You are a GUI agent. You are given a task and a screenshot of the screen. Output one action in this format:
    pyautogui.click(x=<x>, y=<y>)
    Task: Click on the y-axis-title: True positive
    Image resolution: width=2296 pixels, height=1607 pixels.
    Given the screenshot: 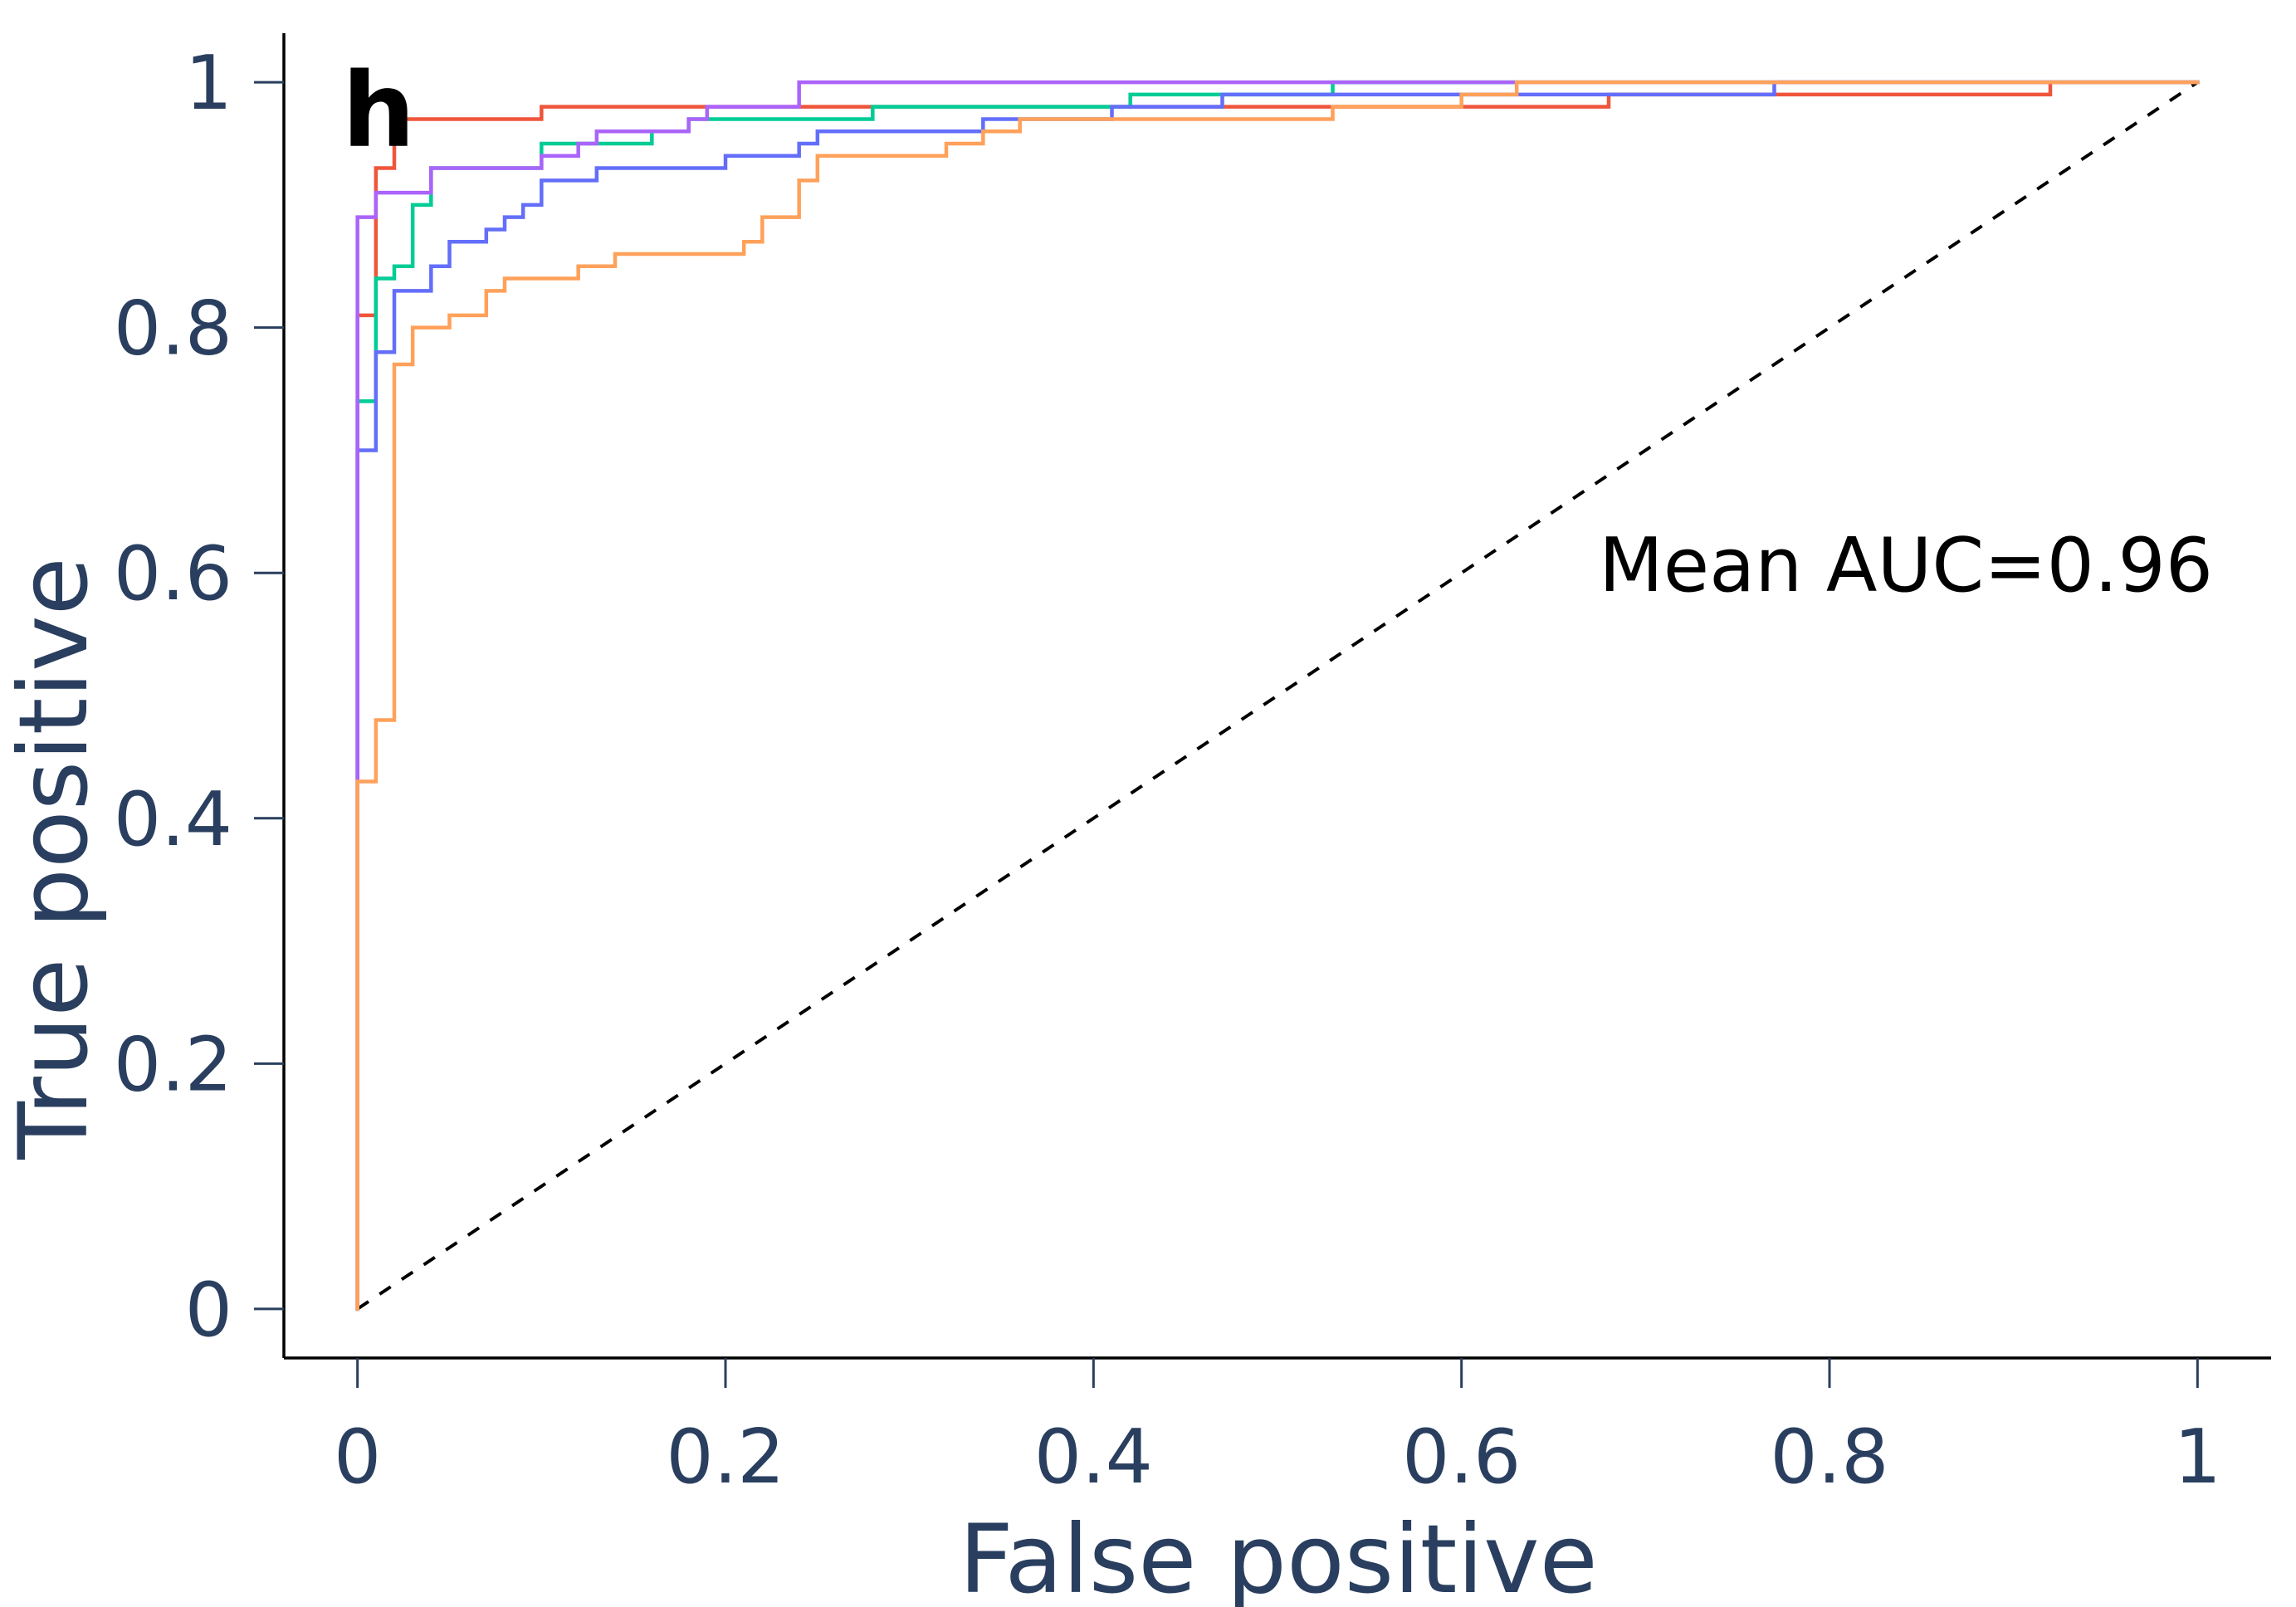 What is the action you would take?
    pyautogui.click(x=54, y=858)
    